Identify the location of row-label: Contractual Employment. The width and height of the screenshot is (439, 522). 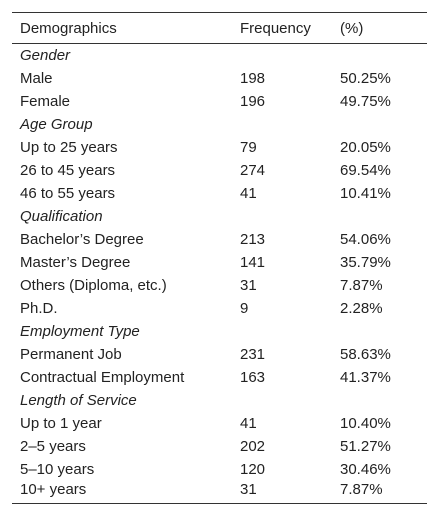
(102, 377).